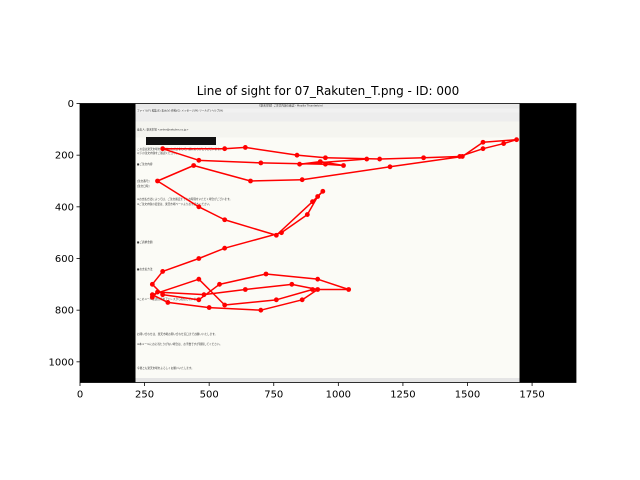 Image resolution: width=640 pixels, height=480 pixels. I want to click on y-tick-label: 800, so click(64, 311).